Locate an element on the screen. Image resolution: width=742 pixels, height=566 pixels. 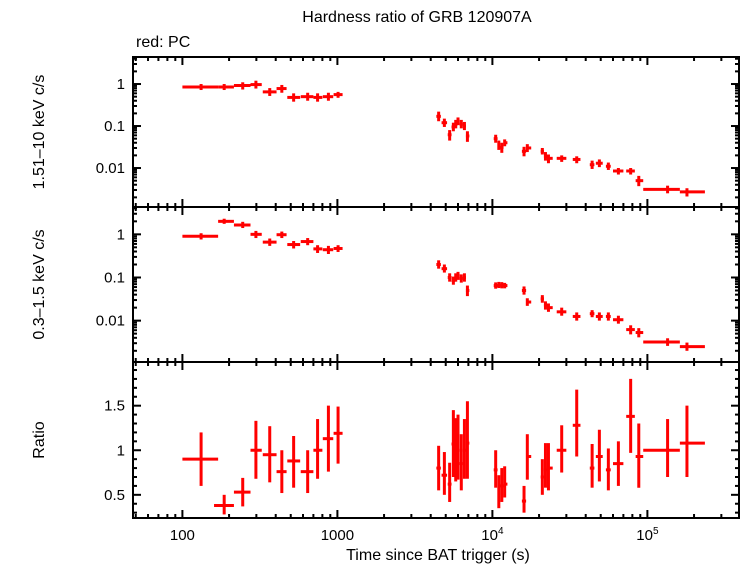
x-tick-exponent: 4 is located at coordinates (501, 531).